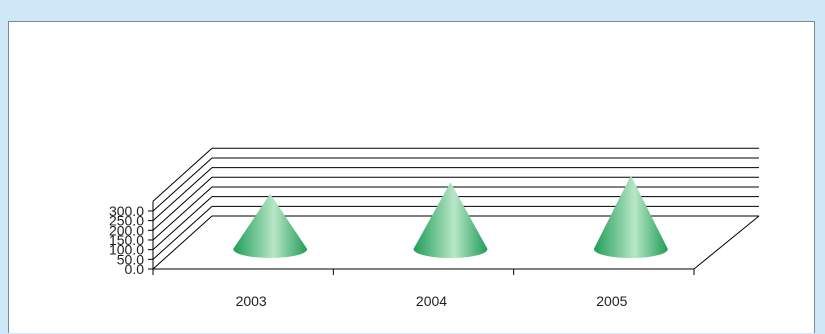  What do you see at coordinates (126, 250) in the screenshot?
I see `y-tick-label: 100.0` at bounding box center [126, 250].